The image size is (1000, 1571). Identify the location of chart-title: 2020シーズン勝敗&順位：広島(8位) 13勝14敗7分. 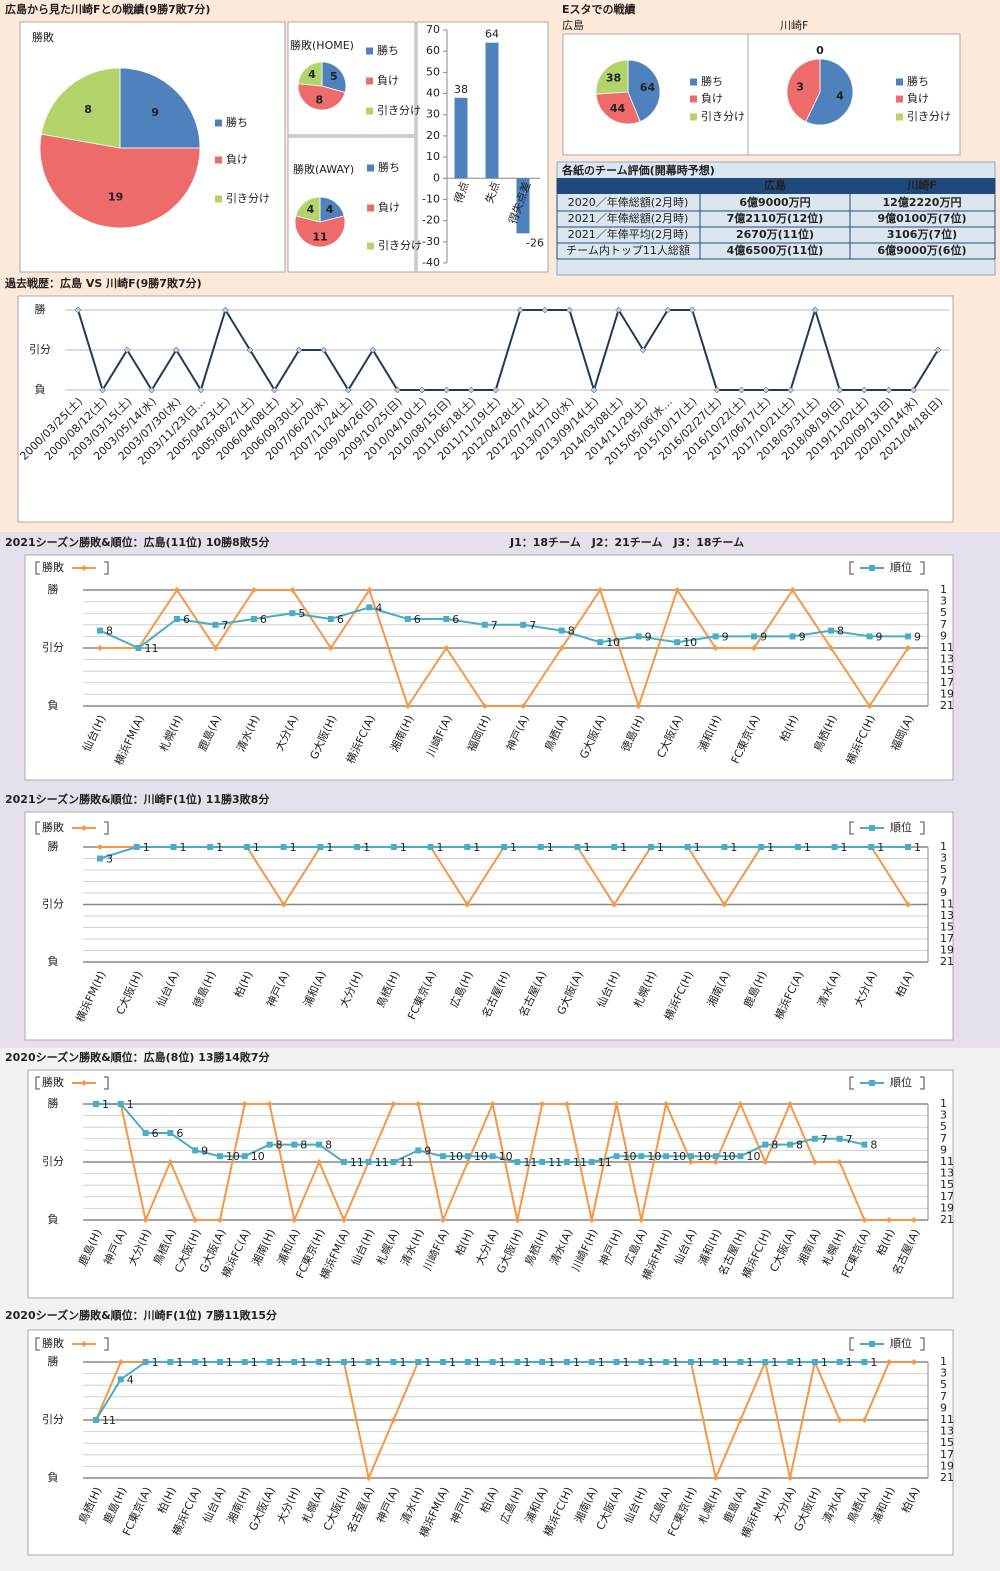
(137, 1057).